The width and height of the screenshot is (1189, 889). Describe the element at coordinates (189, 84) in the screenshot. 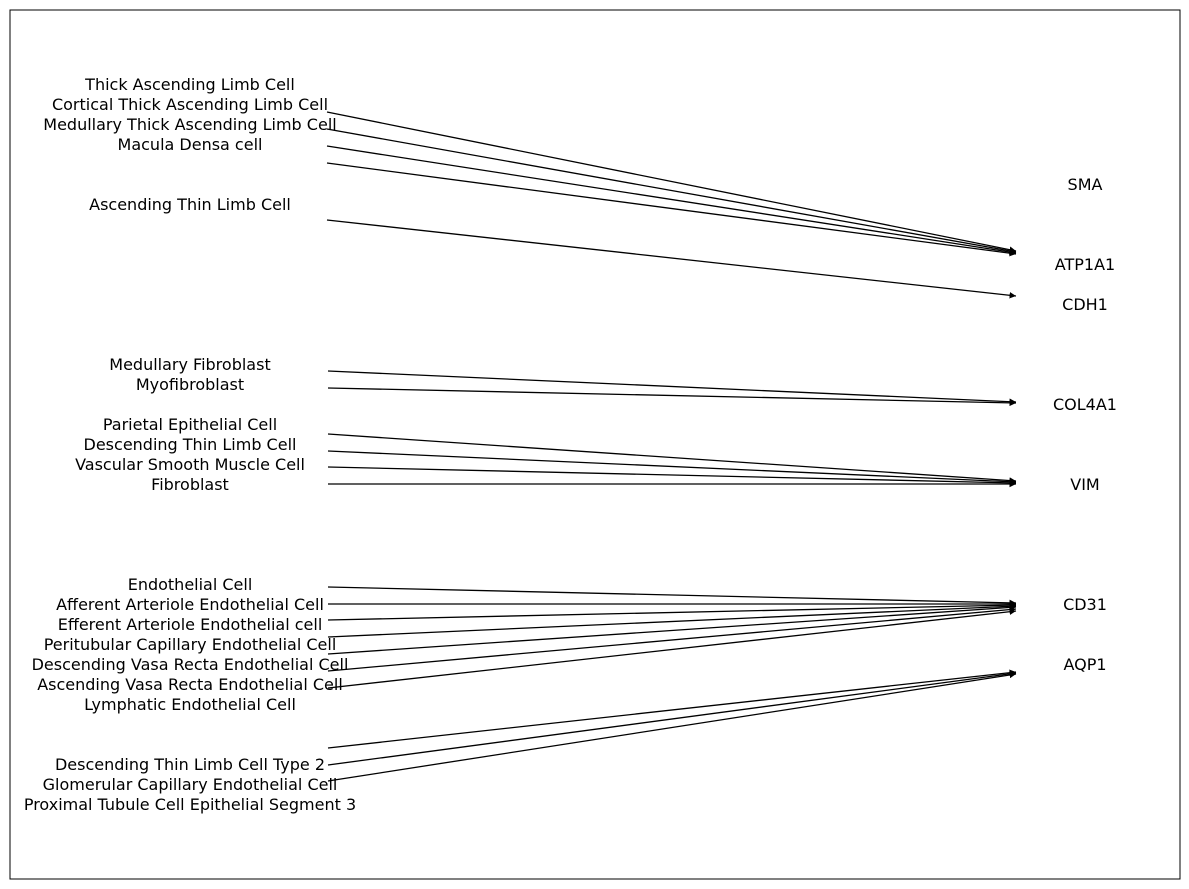

I see `cell-type-label: Thick Ascending Limb Cell` at that location.